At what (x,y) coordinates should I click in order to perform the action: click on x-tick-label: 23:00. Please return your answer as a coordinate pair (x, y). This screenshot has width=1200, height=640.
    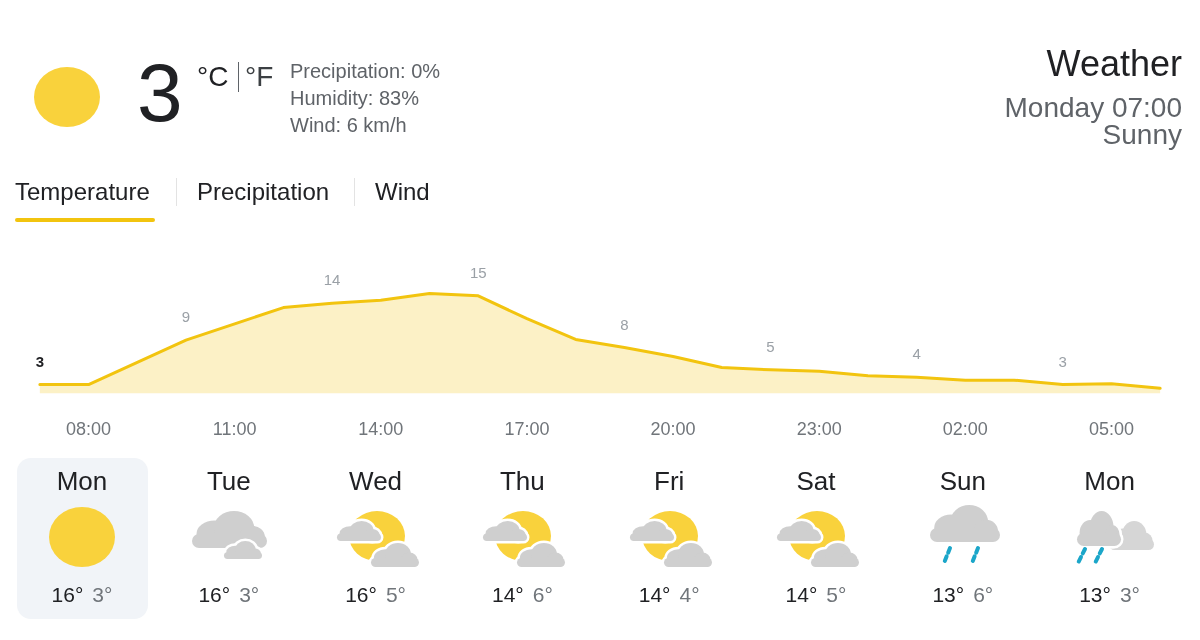
    Looking at the image, I should click on (819, 428).